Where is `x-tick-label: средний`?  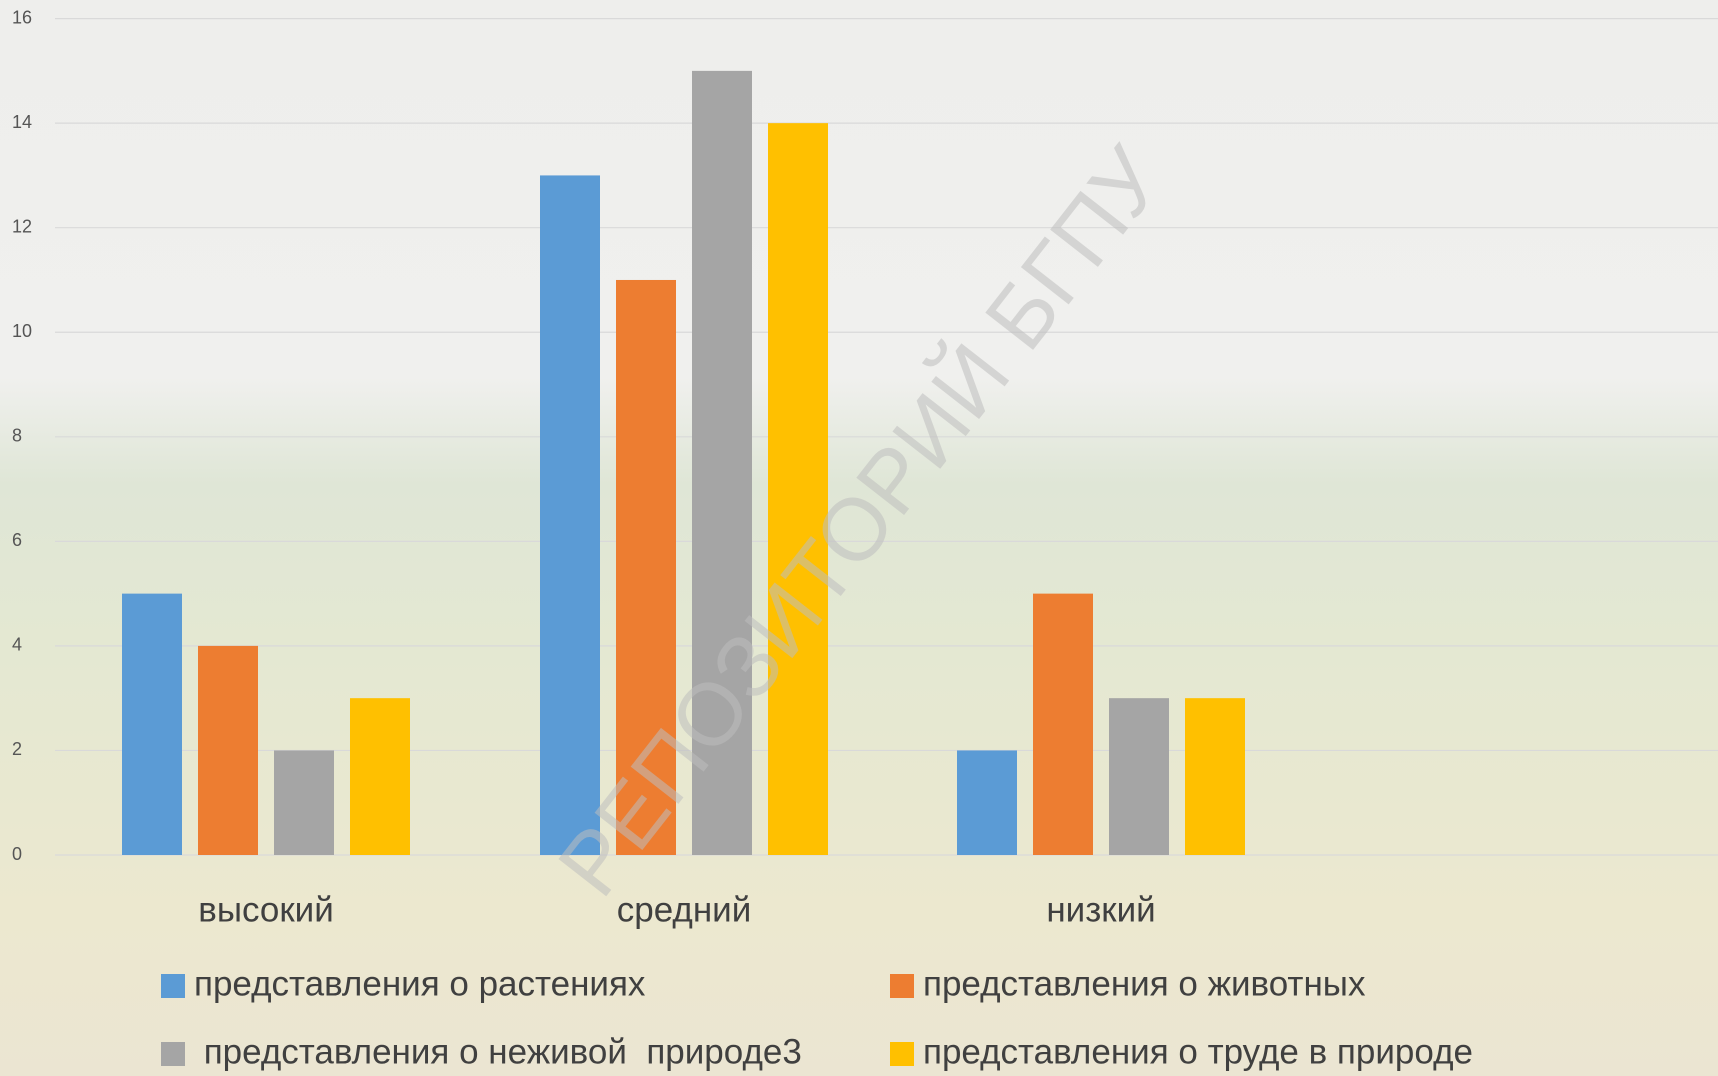 x-tick-label: средний is located at coordinates (684, 909).